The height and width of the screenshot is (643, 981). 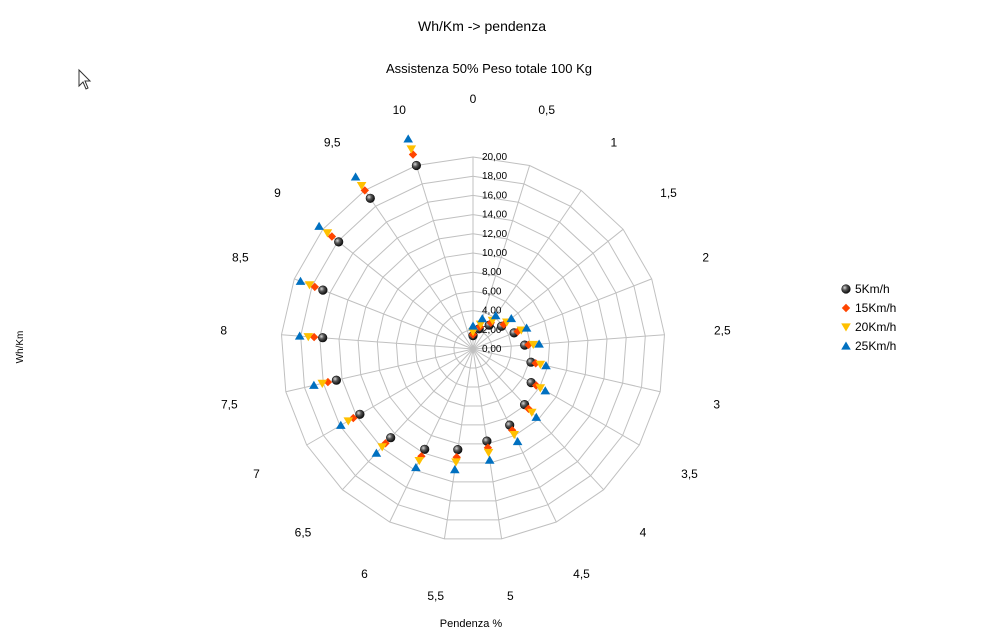 I want to click on legend-label: 25Km/h, so click(x=875, y=346).